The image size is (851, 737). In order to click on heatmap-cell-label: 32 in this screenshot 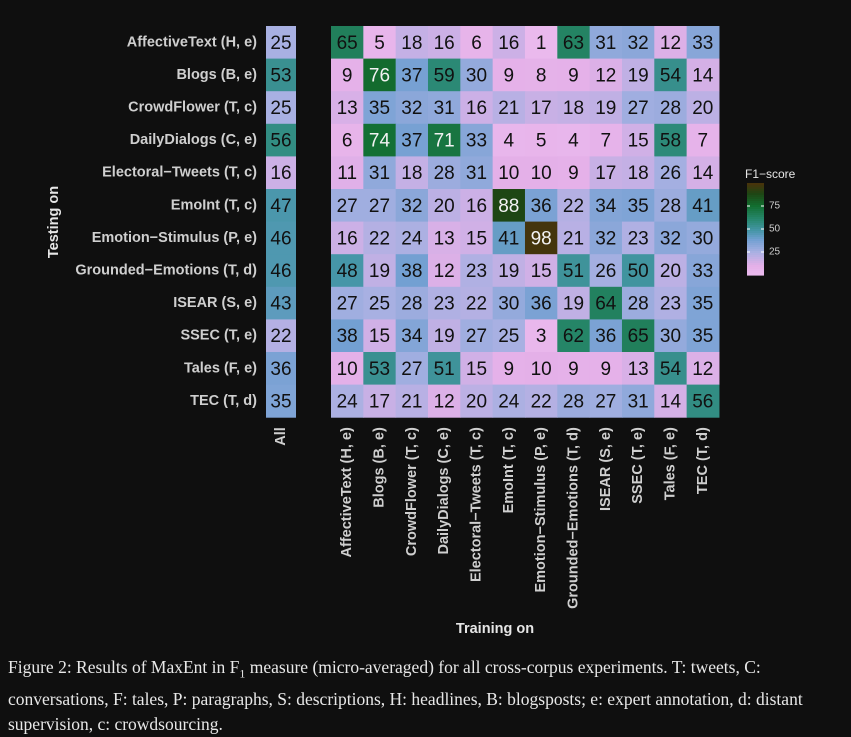, I will do `click(670, 238)`.